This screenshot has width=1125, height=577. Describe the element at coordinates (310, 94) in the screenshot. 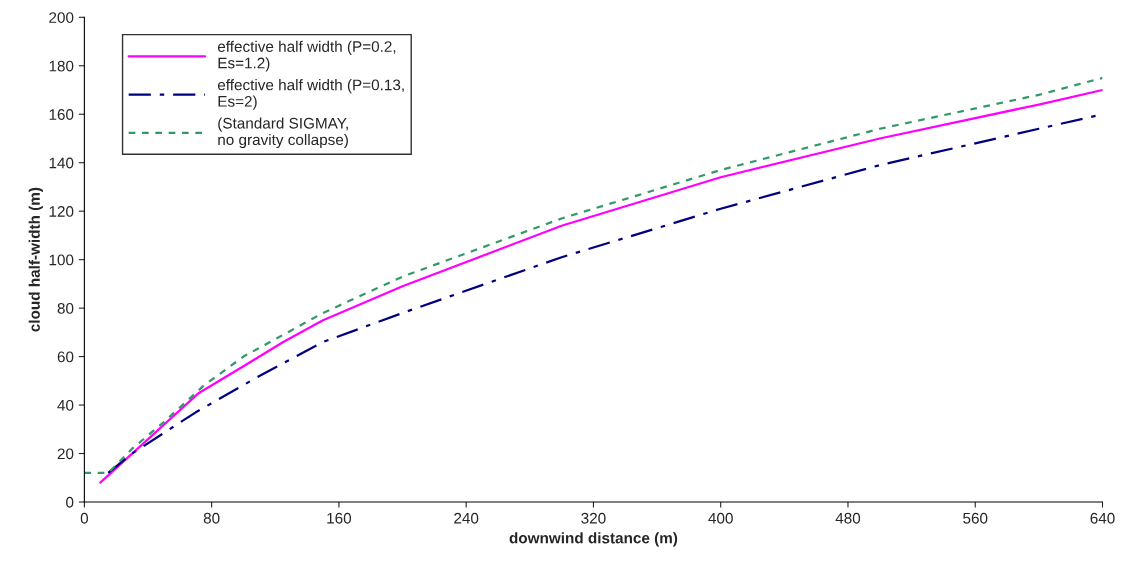

I see `legend-label: effective half width (P=0.13, Es=2)` at that location.